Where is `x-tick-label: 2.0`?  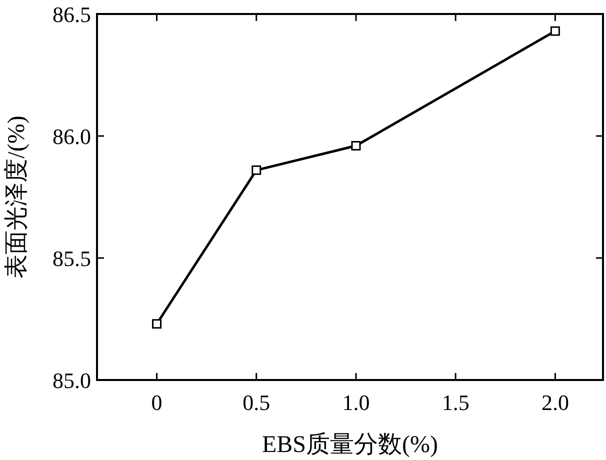
x-tick-label: 2.0 is located at coordinates (555, 402).